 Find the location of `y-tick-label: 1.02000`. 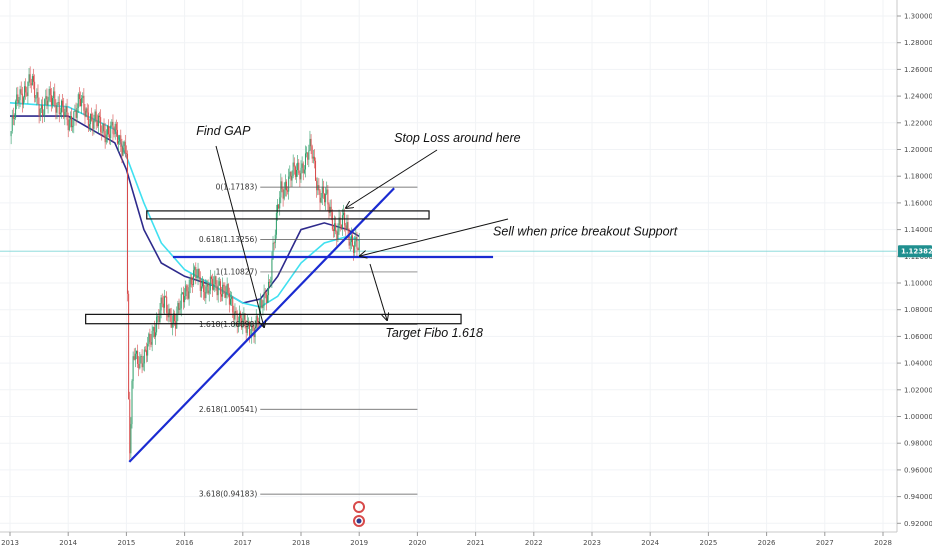

y-tick-label: 1.02000 is located at coordinates (918, 390).